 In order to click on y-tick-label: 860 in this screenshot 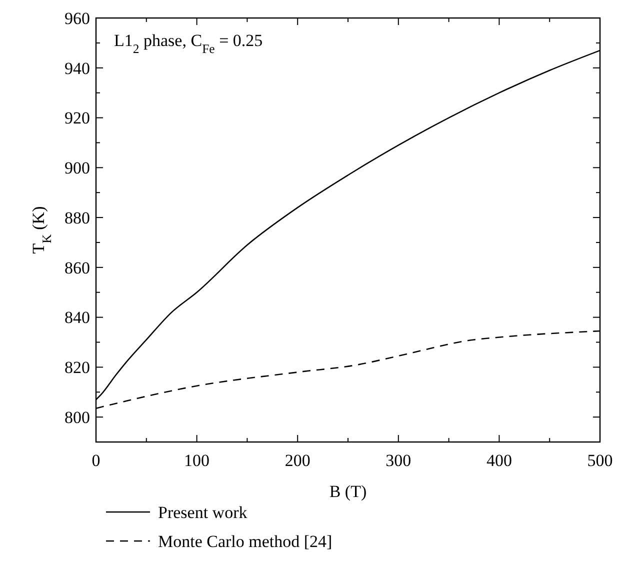, I will do `click(77, 268)`.